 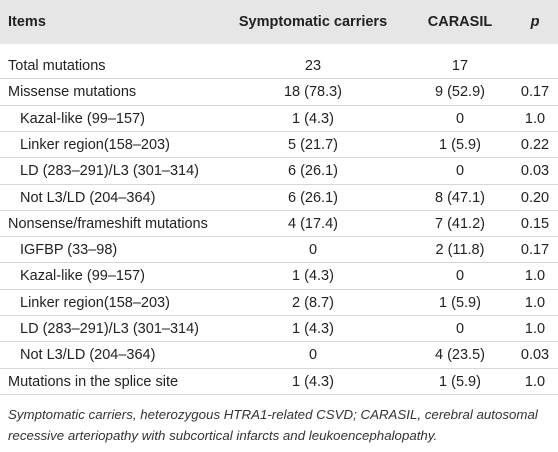 I want to click on cell-value: 23, so click(x=313, y=66).